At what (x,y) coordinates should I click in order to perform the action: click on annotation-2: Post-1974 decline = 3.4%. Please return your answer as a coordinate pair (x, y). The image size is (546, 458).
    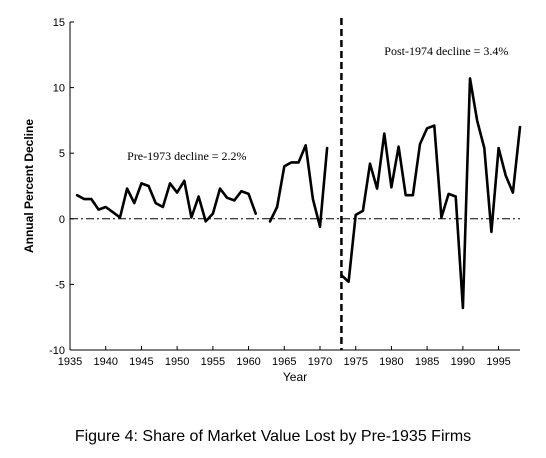
    Looking at the image, I should click on (446, 51).